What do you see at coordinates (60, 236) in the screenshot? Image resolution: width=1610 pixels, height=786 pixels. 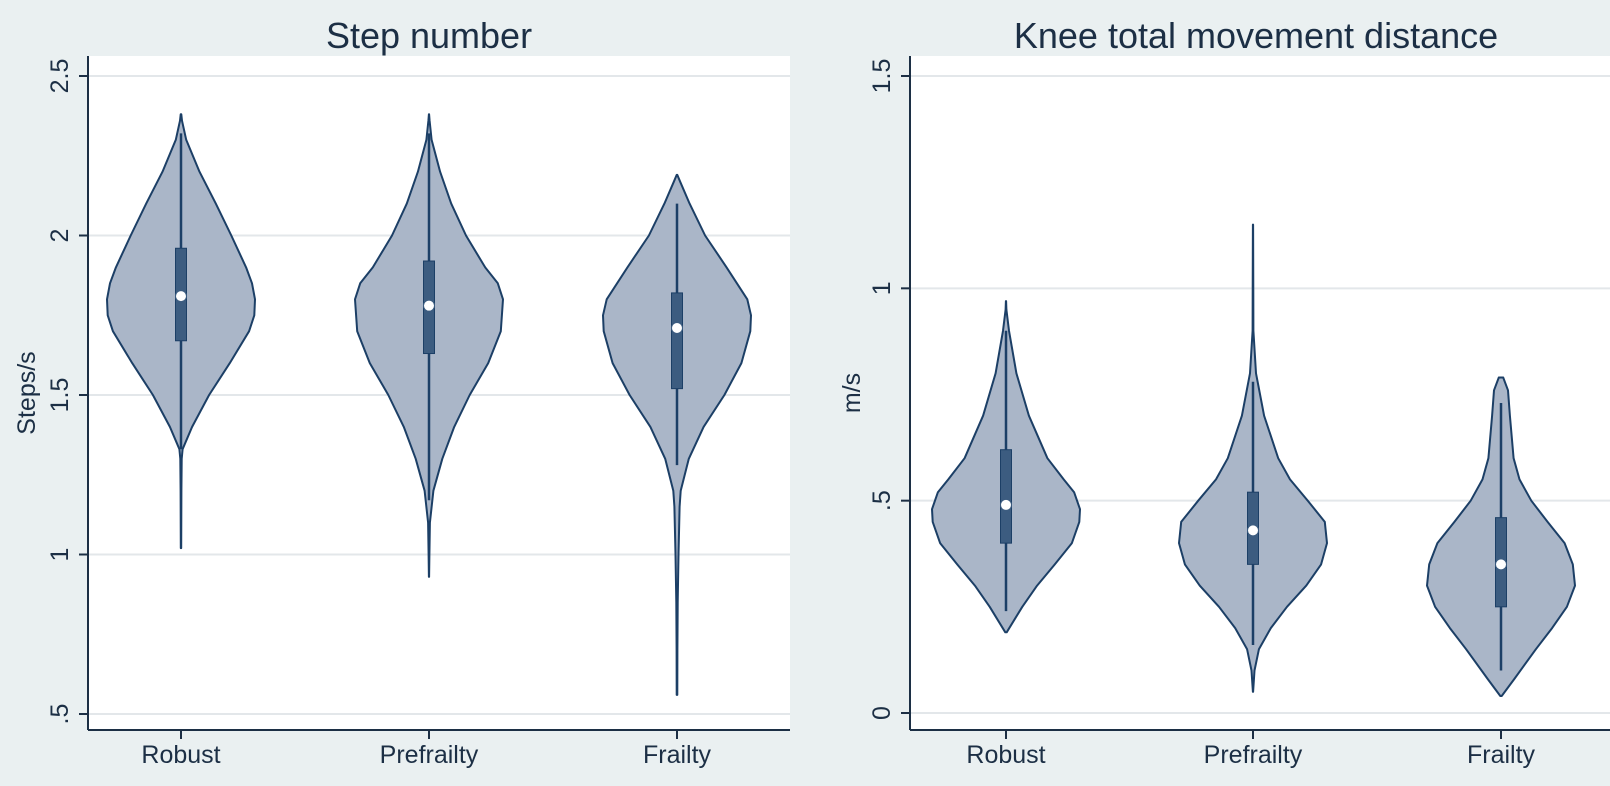 I see `y-tick-label: 2` at bounding box center [60, 236].